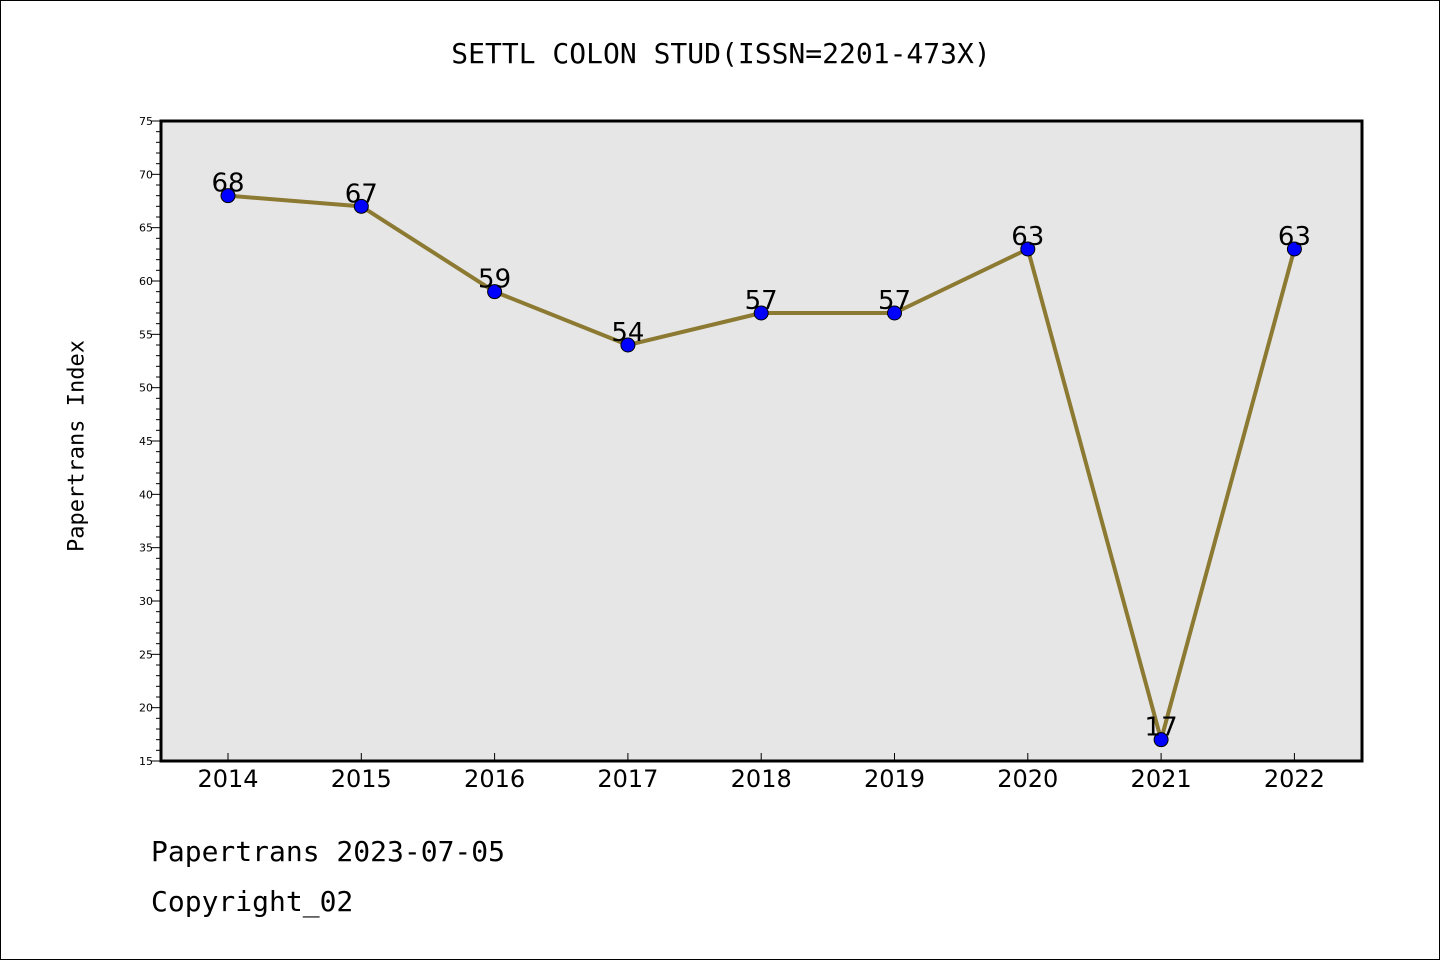  What do you see at coordinates (721, 53) in the screenshot?
I see `chart-title: SETTL COLON STUD(ISSN=2201-473X)` at bounding box center [721, 53].